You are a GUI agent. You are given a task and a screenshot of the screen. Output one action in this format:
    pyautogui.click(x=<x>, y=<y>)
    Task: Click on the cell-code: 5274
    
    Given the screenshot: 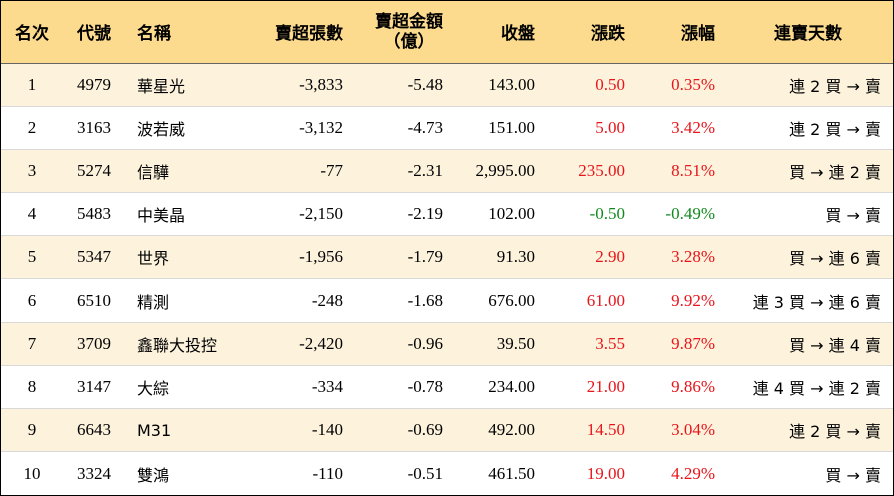 What is the action you would take?
    pyautogui.click(x=94, y=170)
    